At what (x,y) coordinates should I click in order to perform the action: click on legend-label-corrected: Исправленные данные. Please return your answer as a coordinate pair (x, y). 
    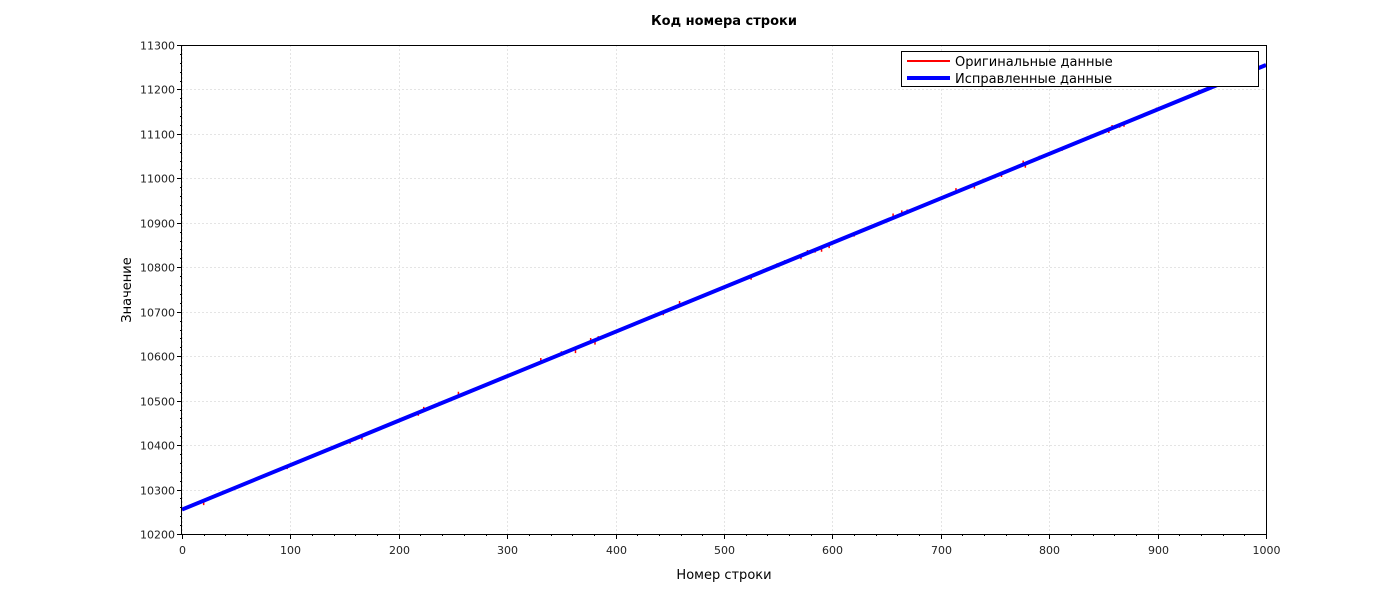
    Looking at the image, I should click on (1033, 79).